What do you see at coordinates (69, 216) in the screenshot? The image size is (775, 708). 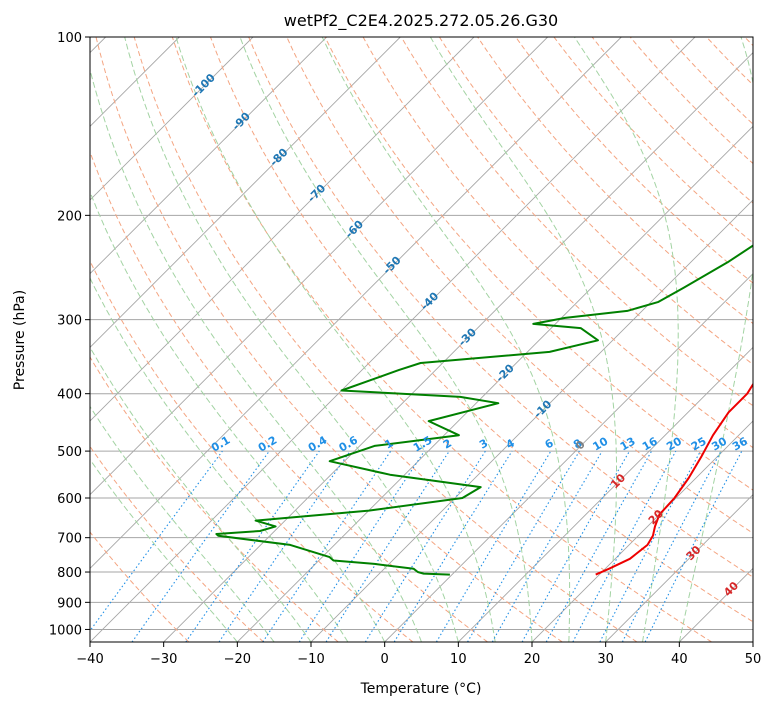 I see `y-tick-label: 200` at bounding box center [69, 216].